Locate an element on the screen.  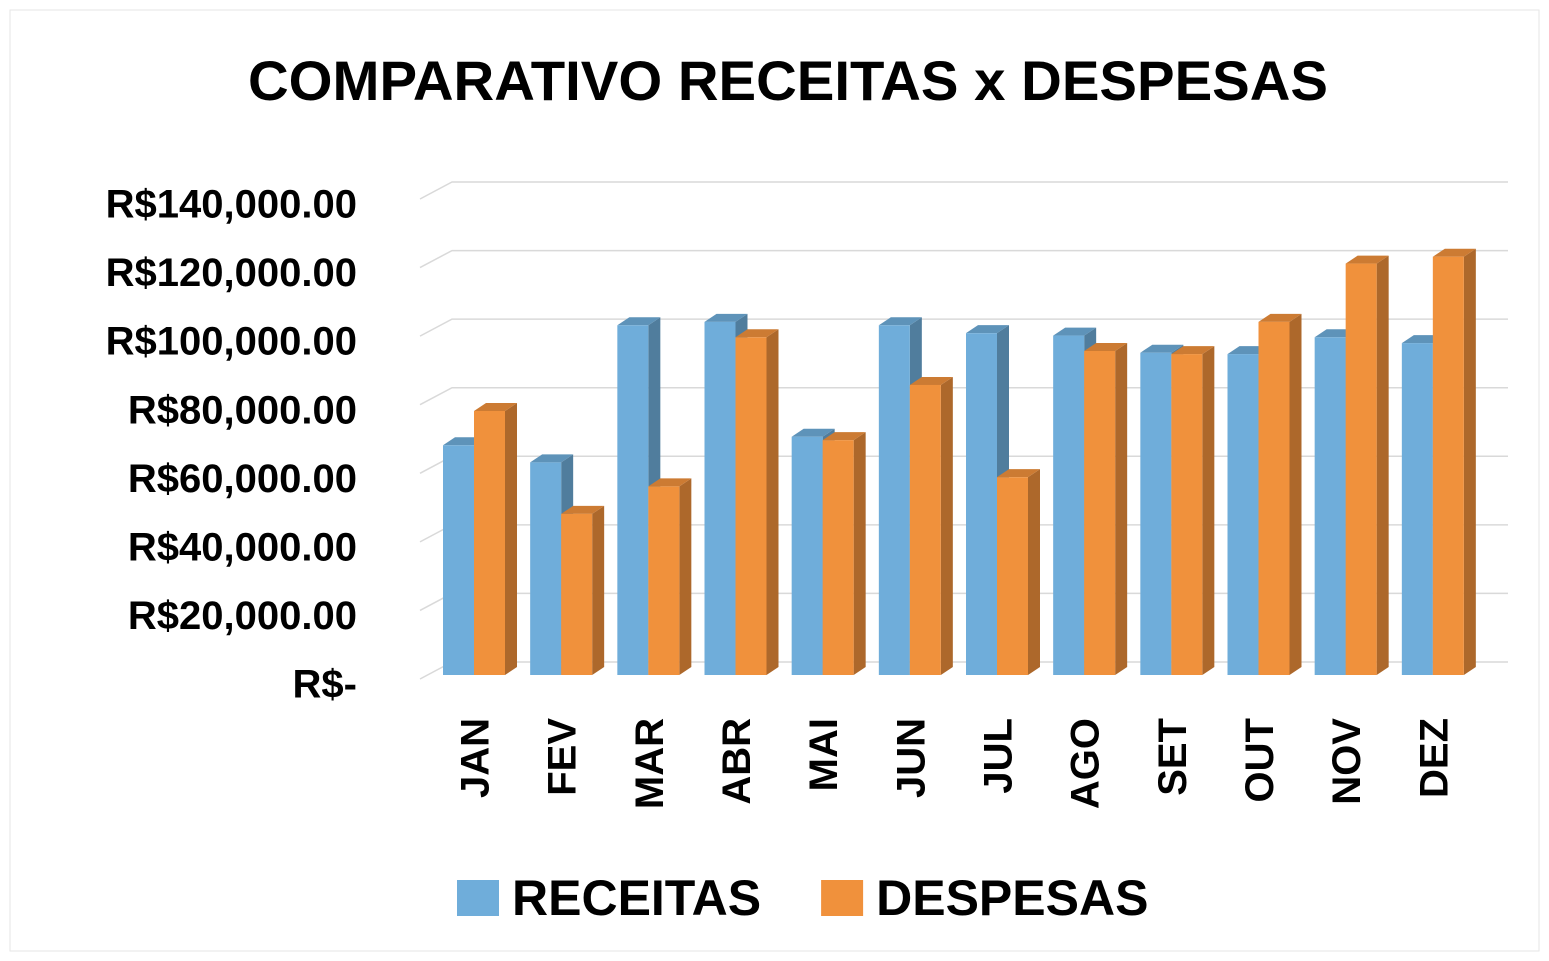
x-tick-label: JUL is located at coordinates (999, 756).